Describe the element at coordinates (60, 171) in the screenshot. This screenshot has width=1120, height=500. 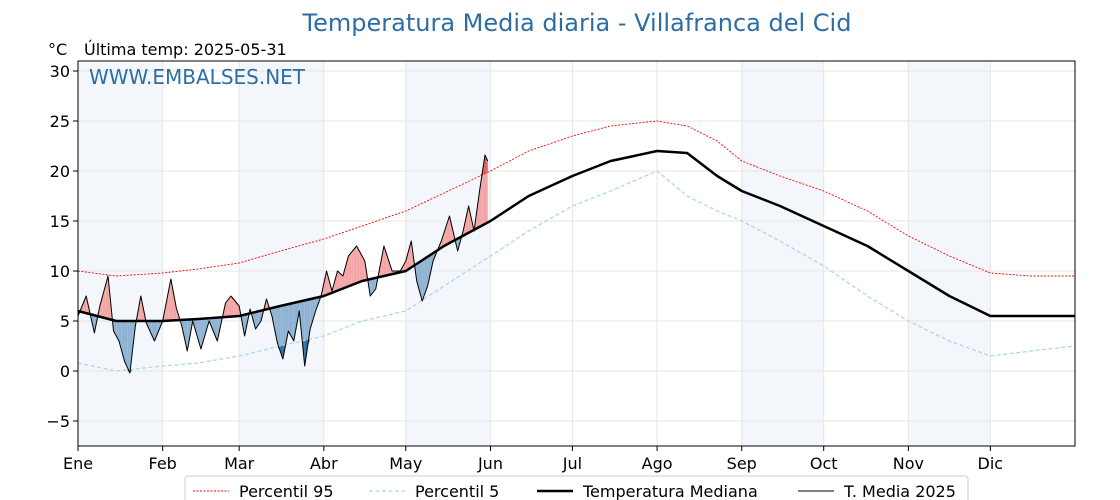
I see `y-tick-label: 20` at that location.